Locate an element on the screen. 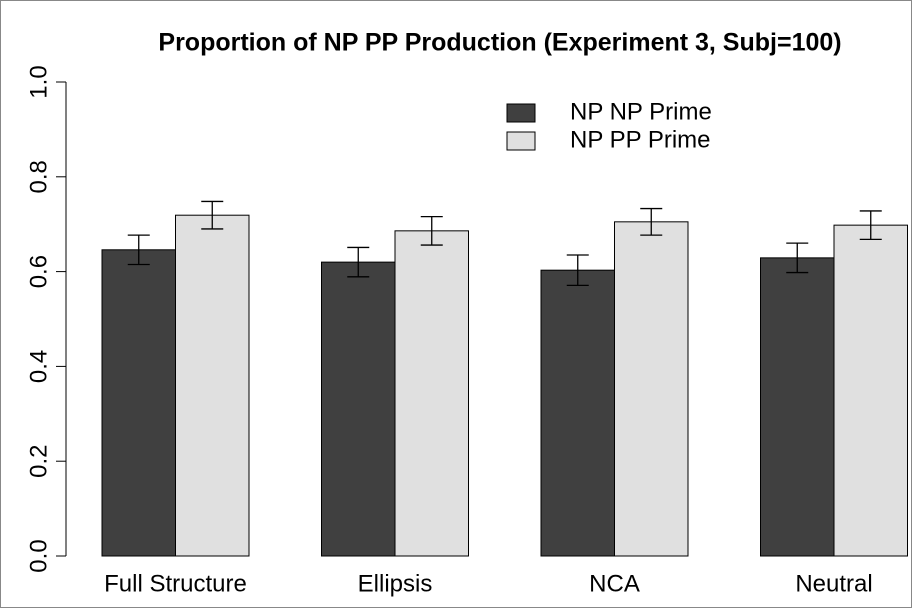 This screenshot has height=608, width=912. y-tick-label: 0.6 is located at coordinates (38, 271).